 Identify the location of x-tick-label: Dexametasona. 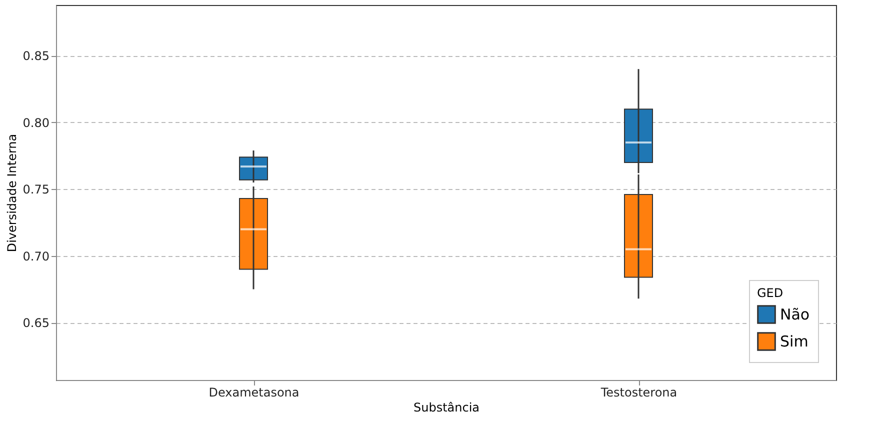
(254, 393).